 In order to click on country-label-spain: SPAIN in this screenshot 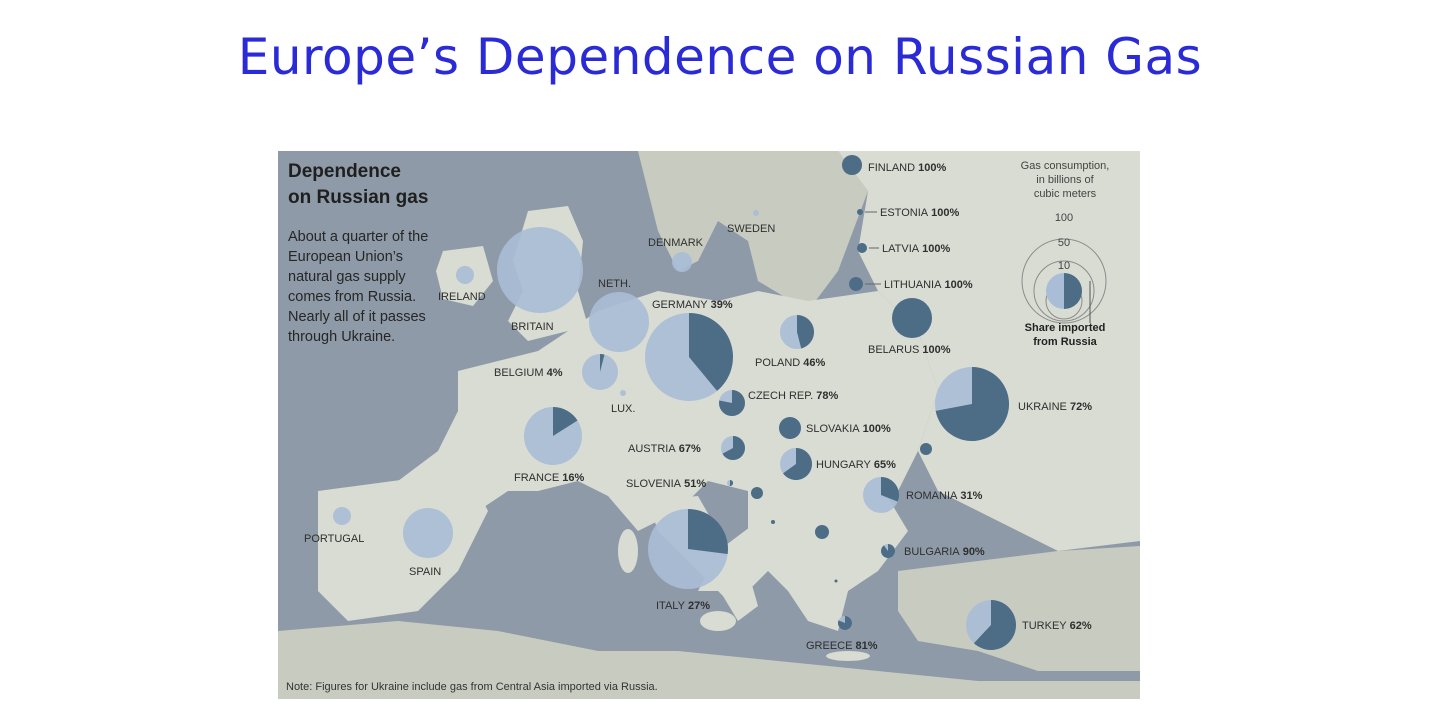, I will do `click(425, 572)`.